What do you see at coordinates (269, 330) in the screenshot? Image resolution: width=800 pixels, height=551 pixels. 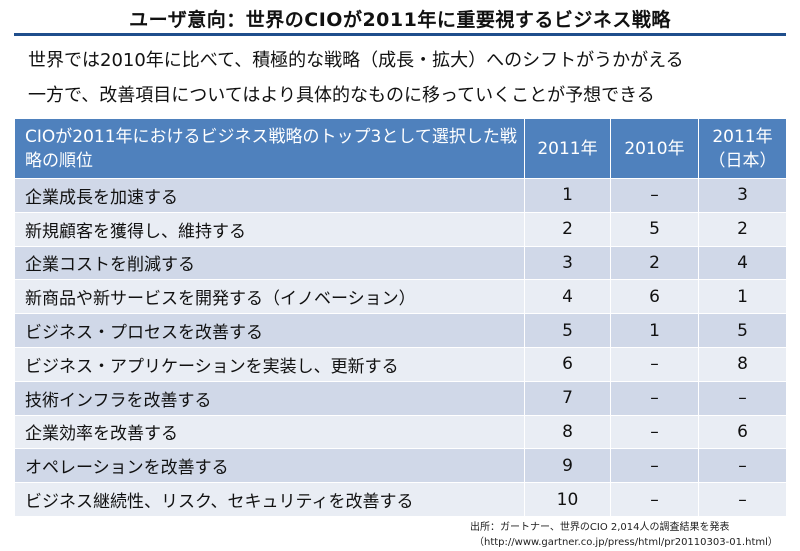 I see `strategy-cell: ビジネス・プロセスを改善する` at bounding box center [269, 330].